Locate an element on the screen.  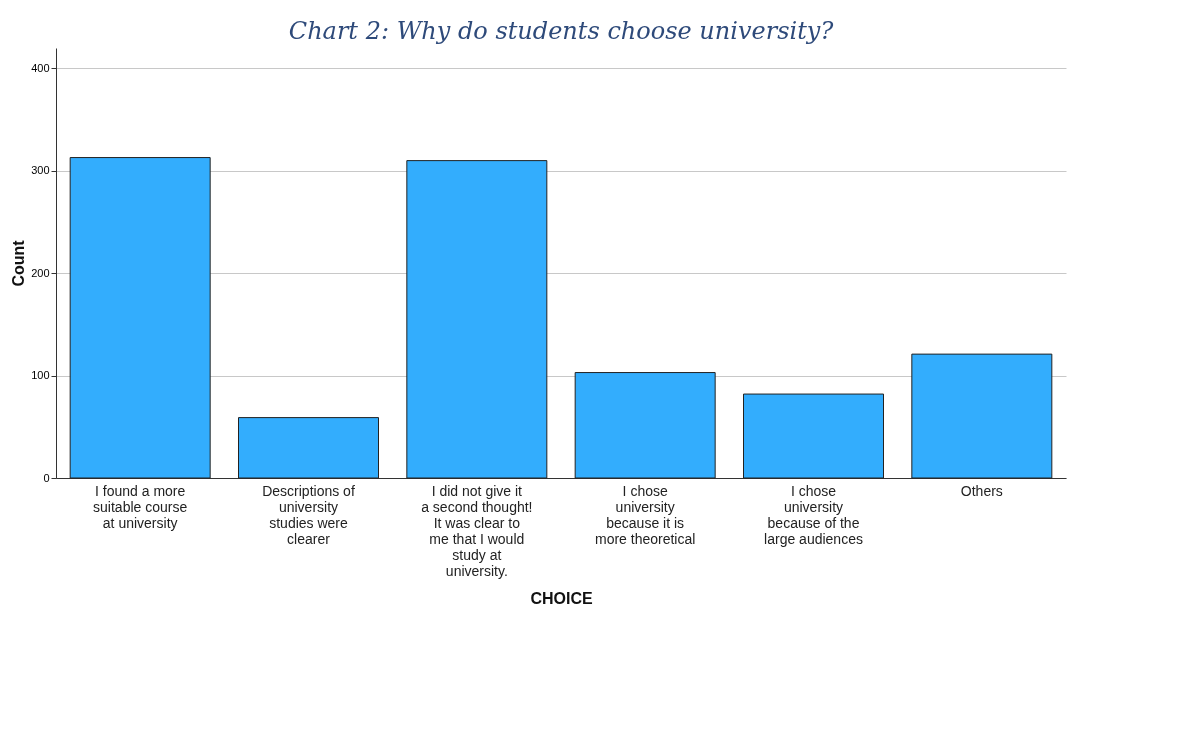
x-tick-label: I chose university because of the large audiences is located at coordinates (813, 514).